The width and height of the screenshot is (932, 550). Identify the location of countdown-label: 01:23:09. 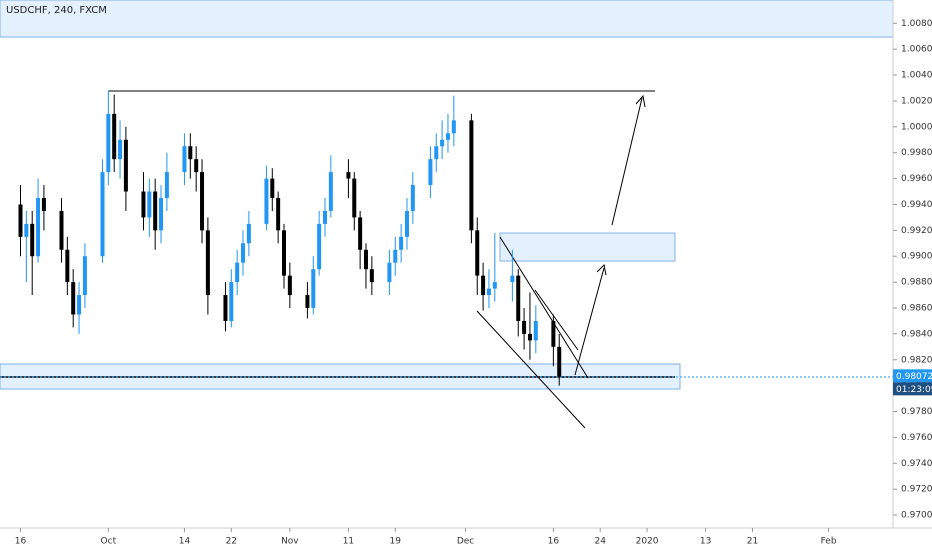
(914, 390).